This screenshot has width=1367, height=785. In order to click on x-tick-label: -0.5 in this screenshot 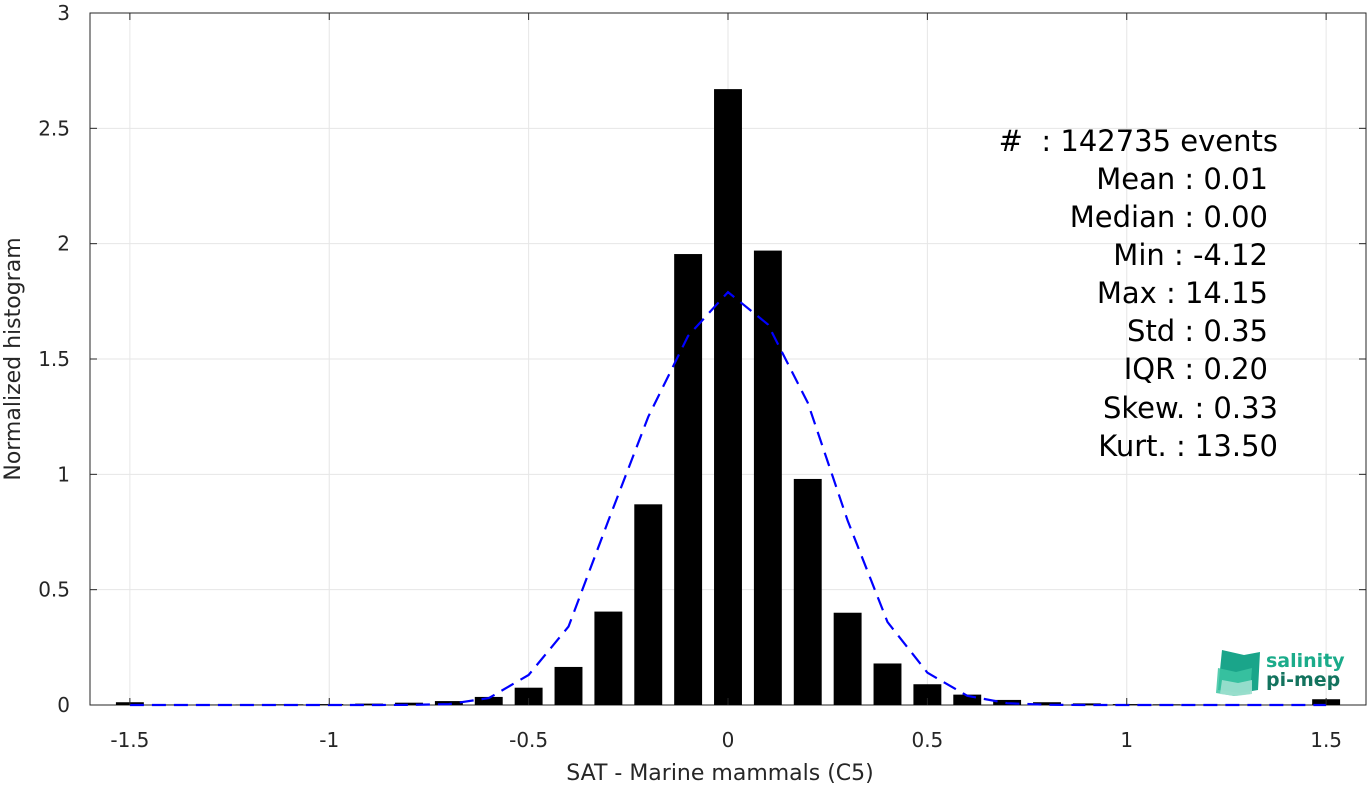, I will do `click(528, 740)`.